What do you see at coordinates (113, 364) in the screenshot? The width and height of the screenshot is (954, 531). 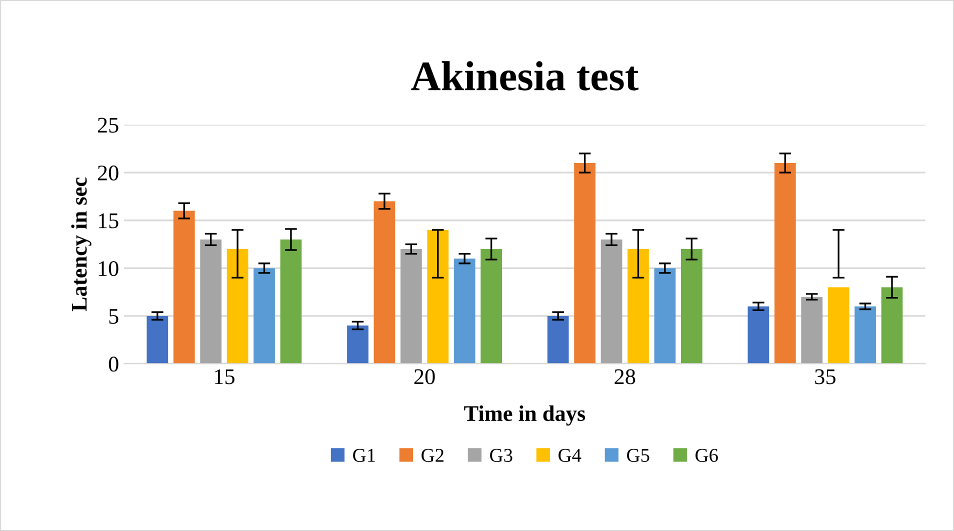 I see `y-tick-label: 0` at bounding box center [113, 364].